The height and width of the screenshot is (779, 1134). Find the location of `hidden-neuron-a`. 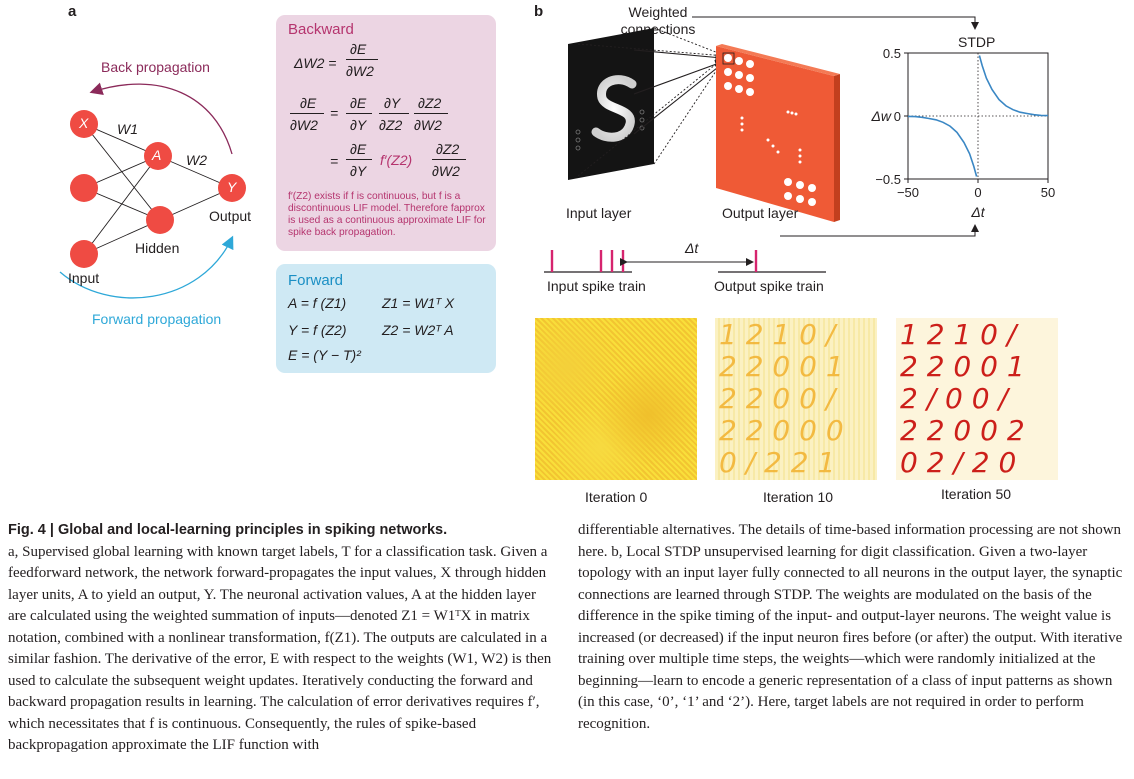

hidden-neuron-a is located at coordinates (158, 156).